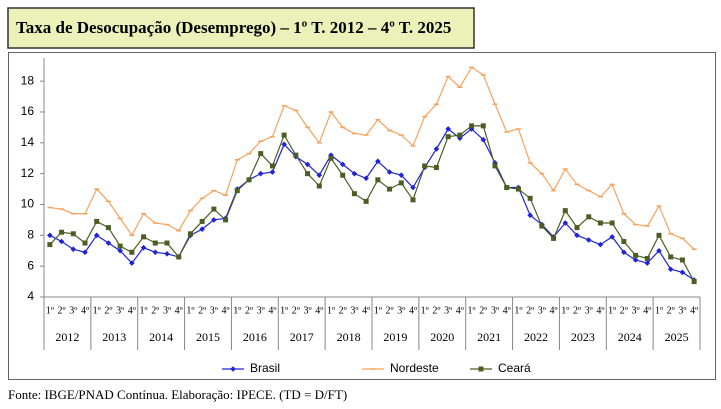  Describe the element at coordinates (28, 80) in the screenshot. I see `y-tick-label: 18` at that location.